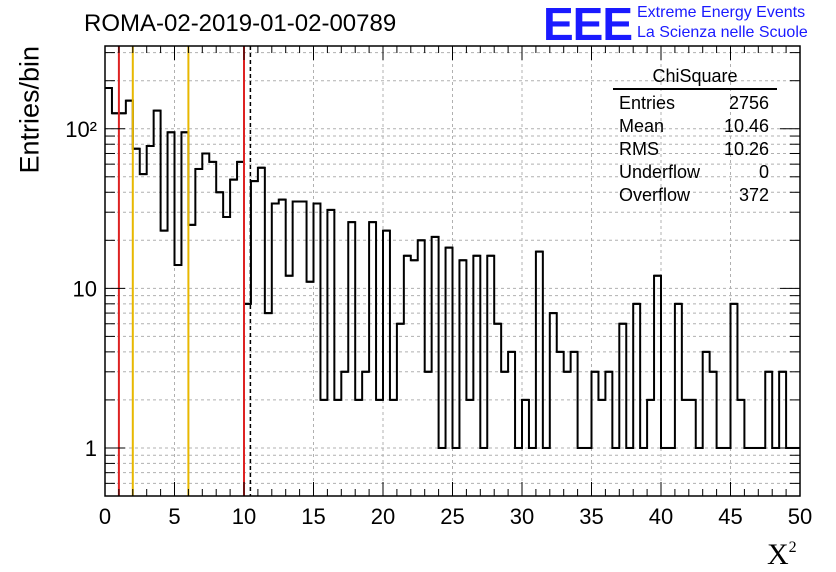 The height and width of the screenshot is (572, 836). I want to click on x-tick-label: 15, so click(313, 516).